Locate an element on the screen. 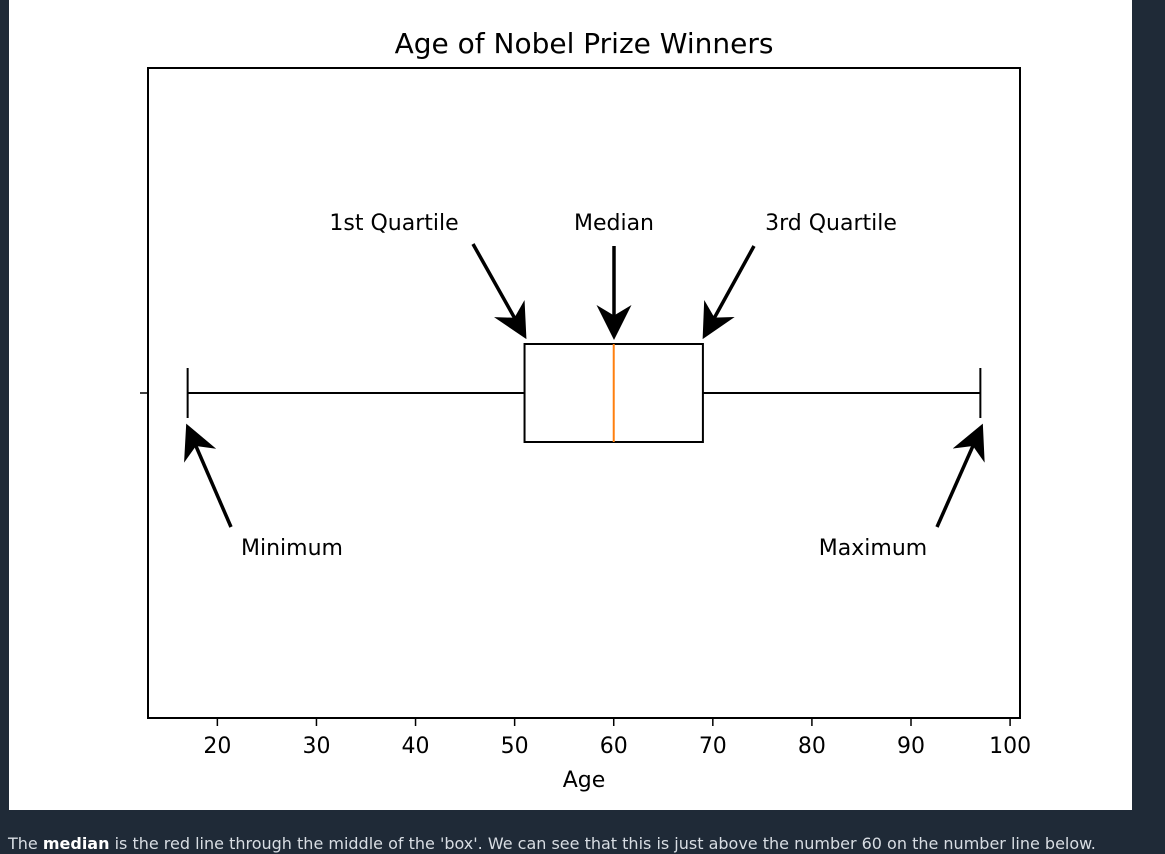 Image resolution: width=1165 pixels, height=854 pixels. q1-annotation-label: 1st Quartile is located at coordinates (393, 223).